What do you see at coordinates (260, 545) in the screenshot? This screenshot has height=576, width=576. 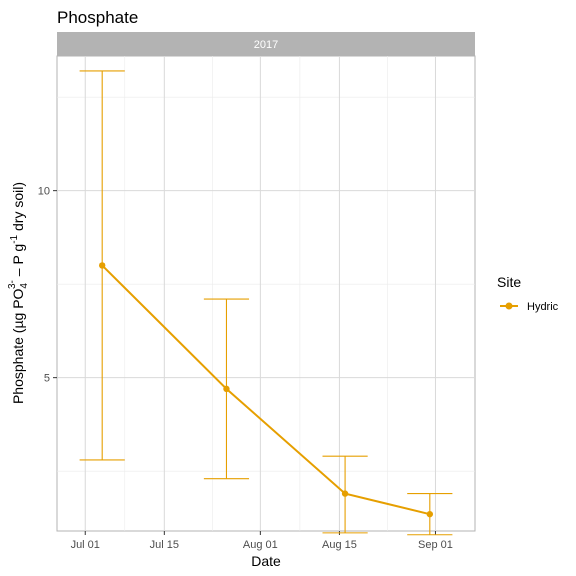 I see `x-tick-label: Aug 01` at bounding box center [260, 545].